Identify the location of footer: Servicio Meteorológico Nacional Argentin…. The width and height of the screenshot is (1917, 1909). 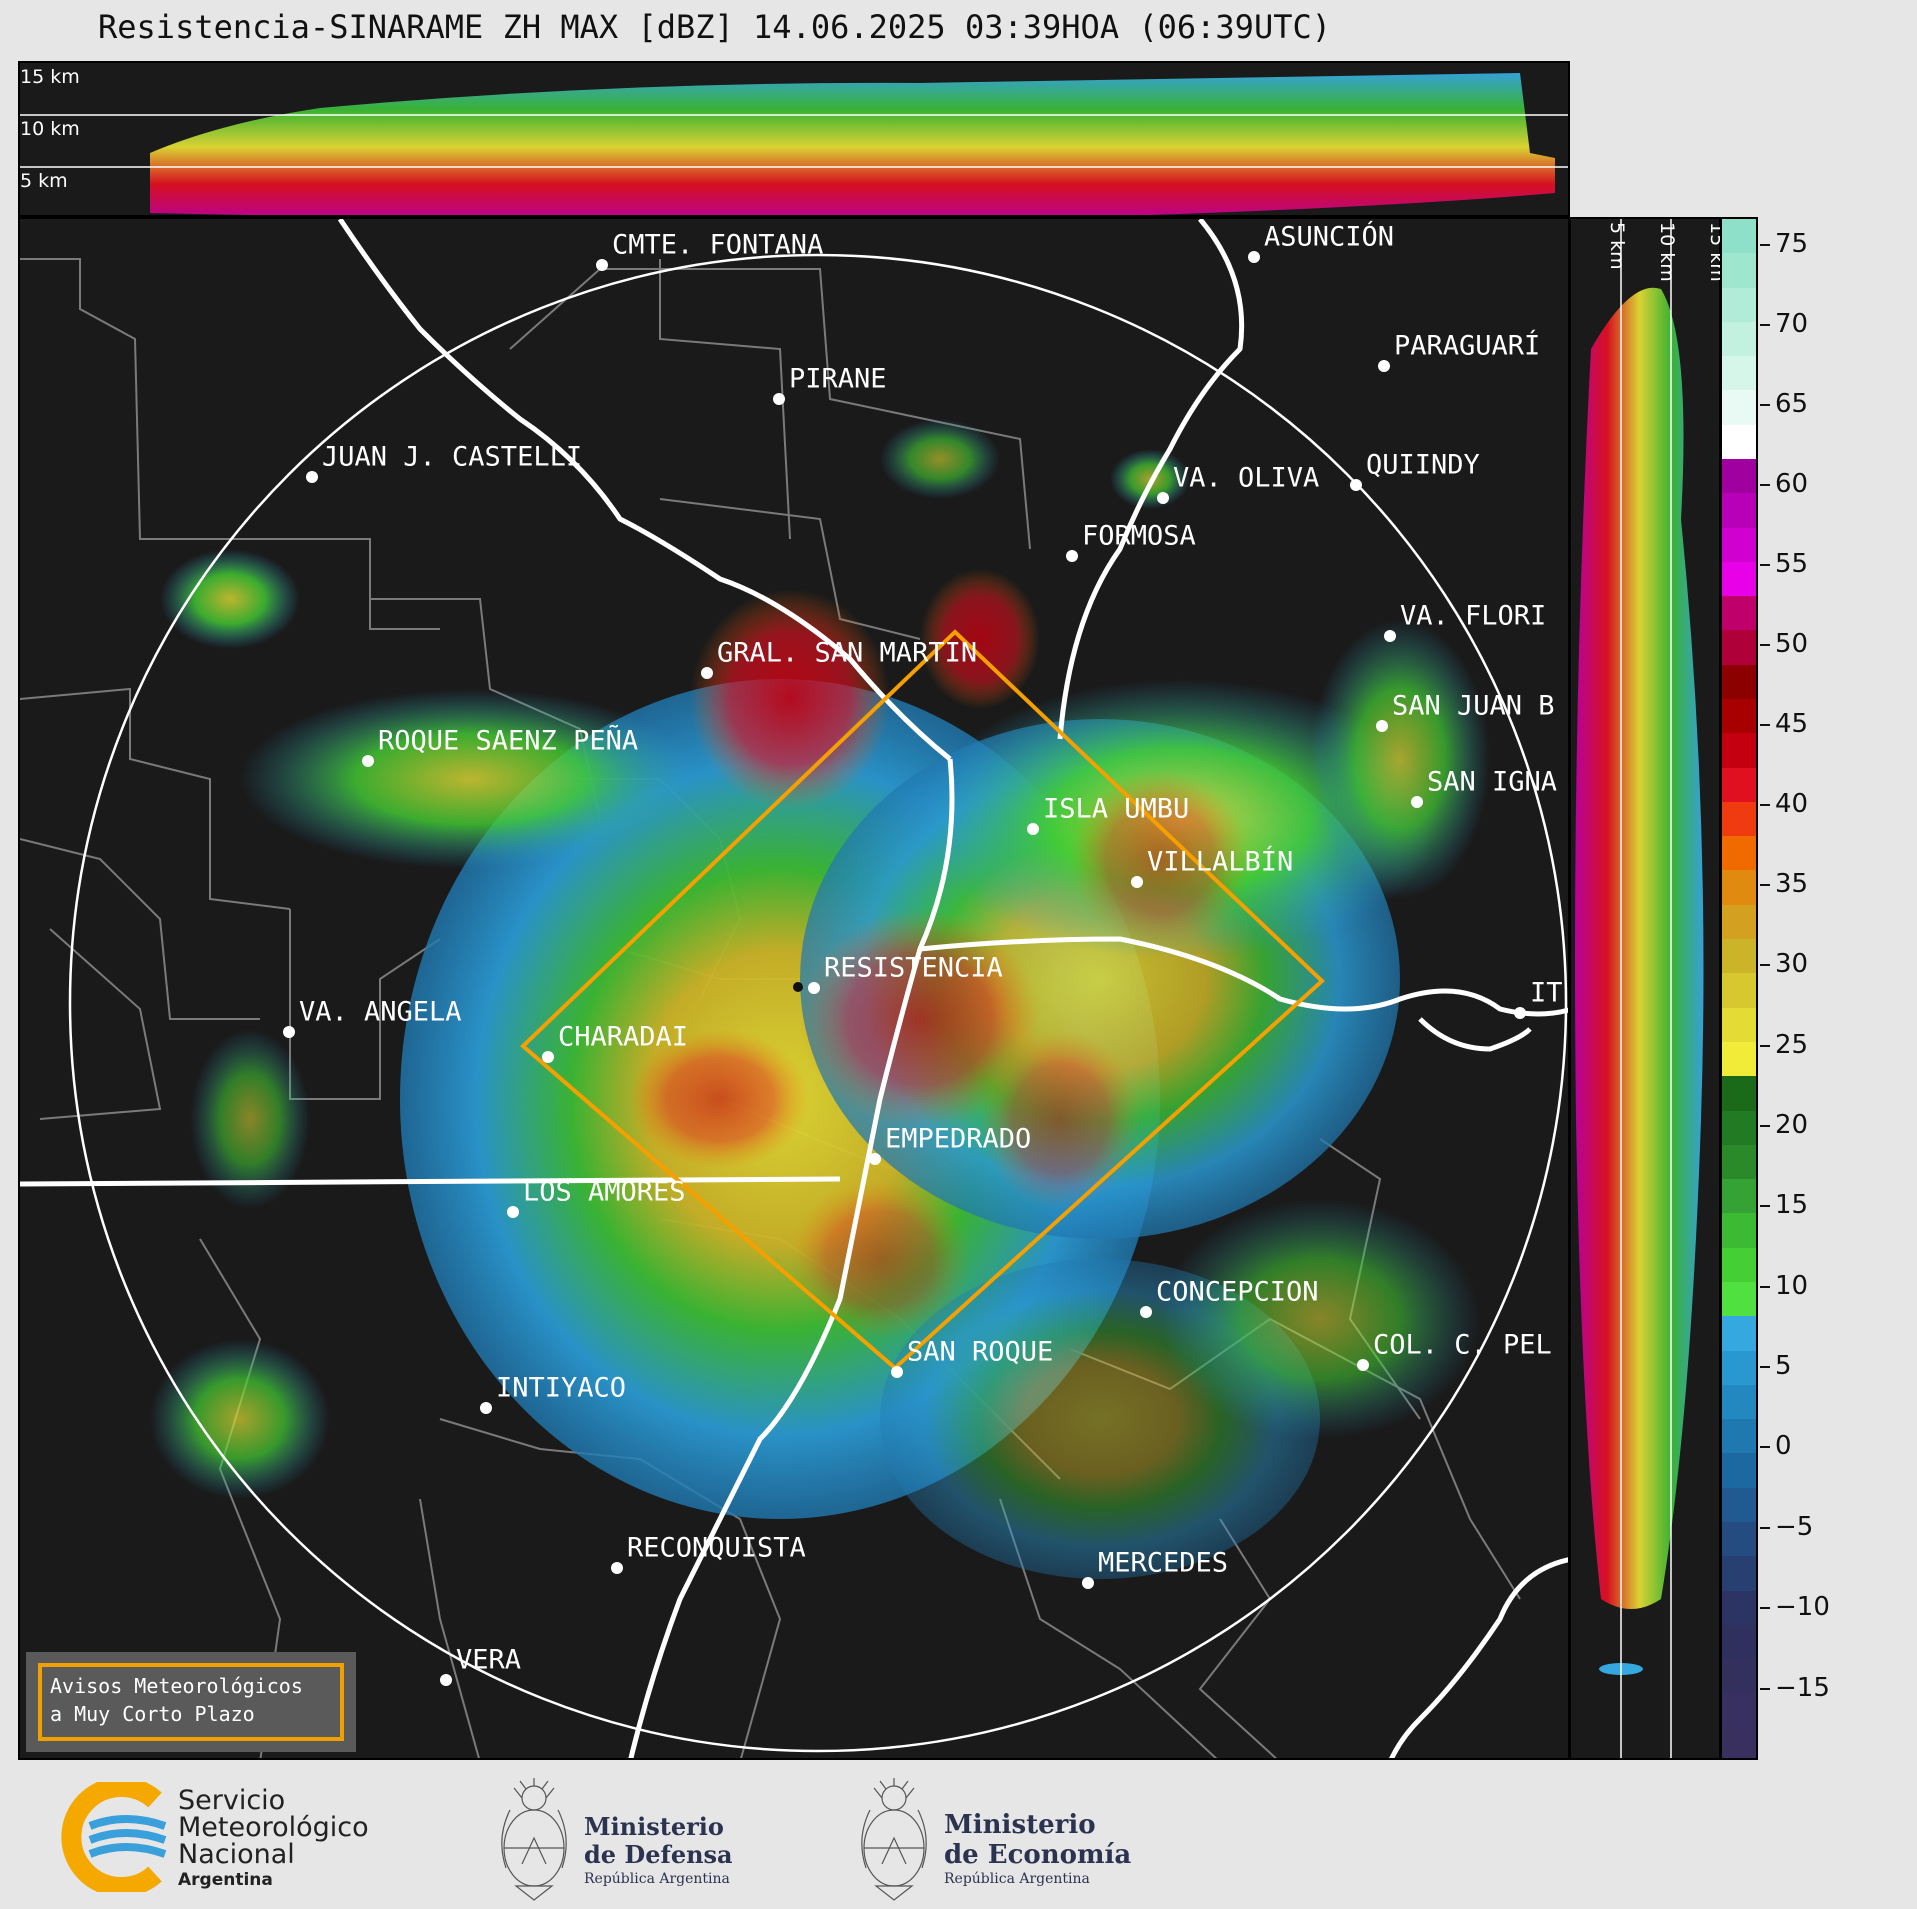
(958, 1834).